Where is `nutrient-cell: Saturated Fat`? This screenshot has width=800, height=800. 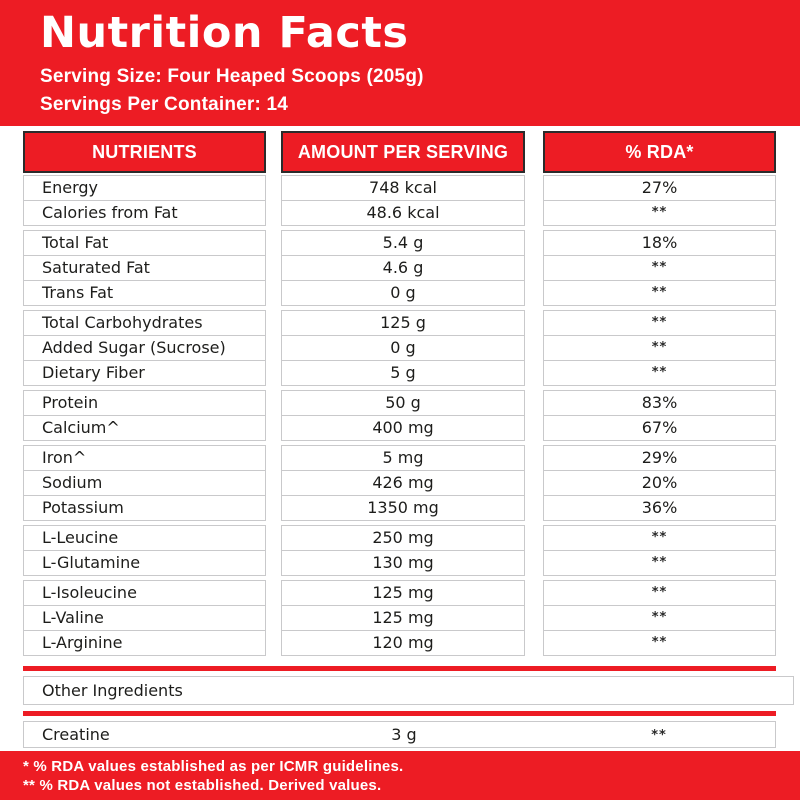
nutrient-cell: Saturated Fat is located at coordinates (144, 267).